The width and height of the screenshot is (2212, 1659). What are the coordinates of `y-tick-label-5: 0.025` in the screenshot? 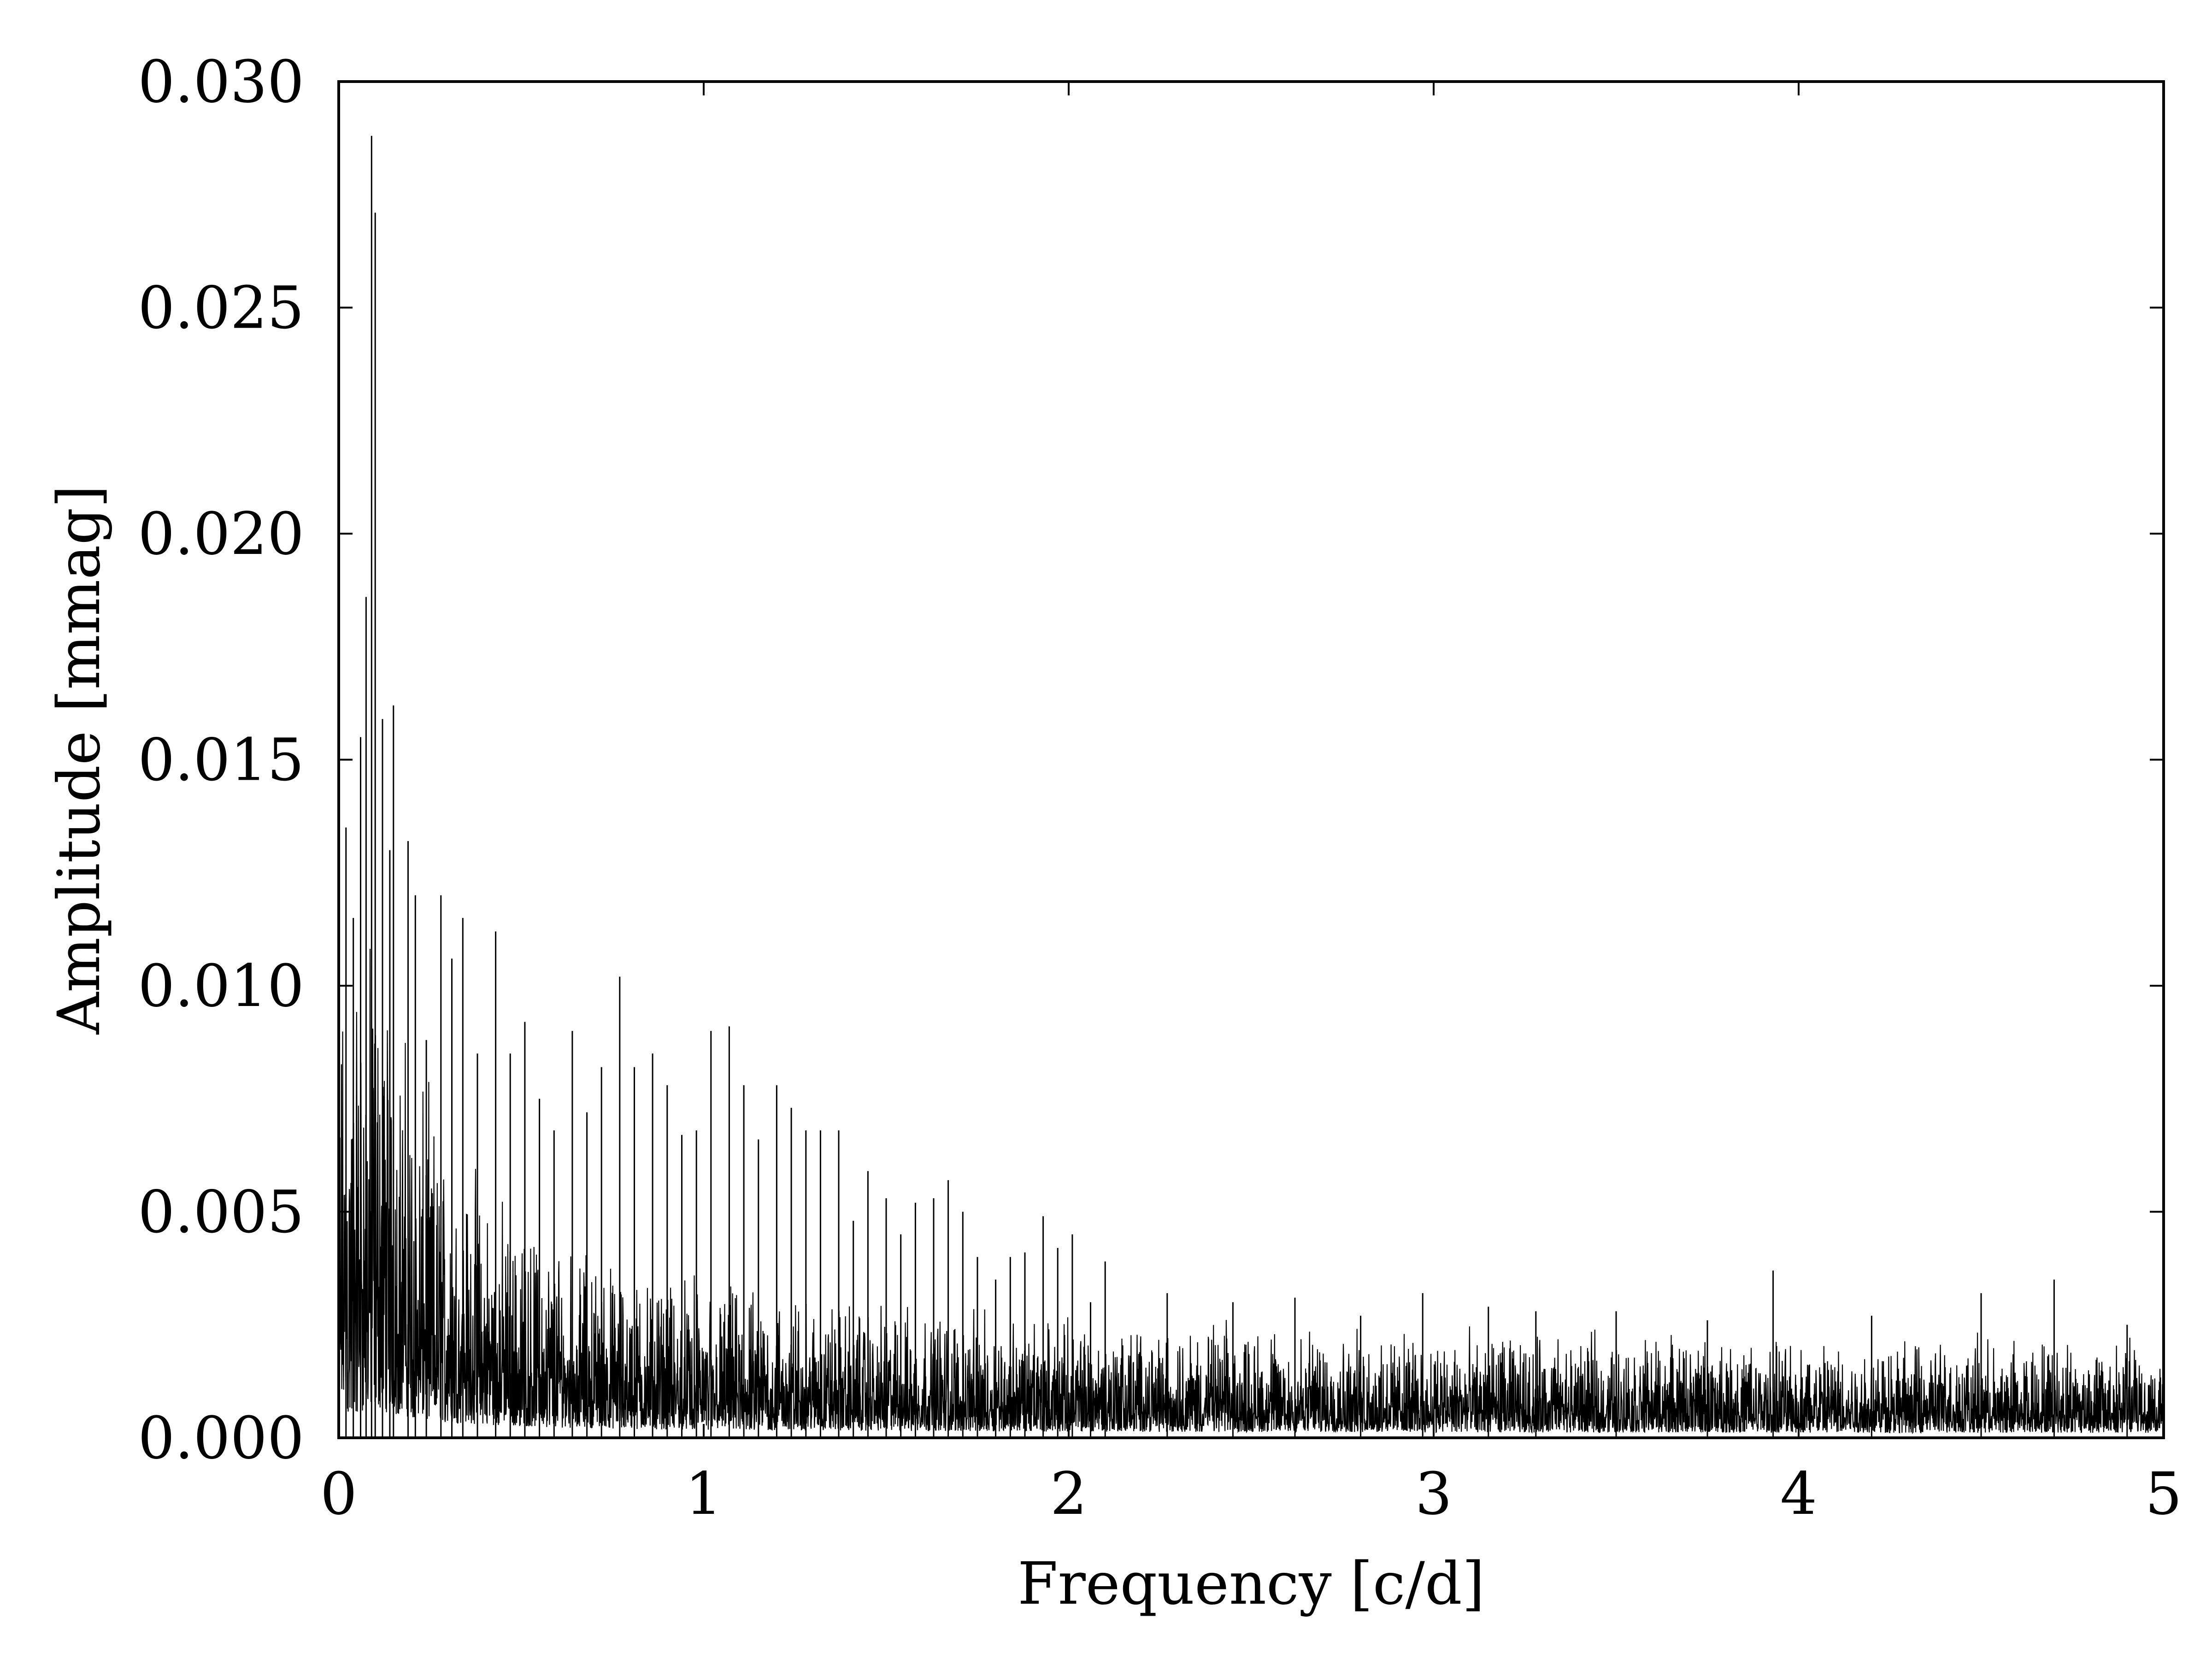 It's located at (221, 308).